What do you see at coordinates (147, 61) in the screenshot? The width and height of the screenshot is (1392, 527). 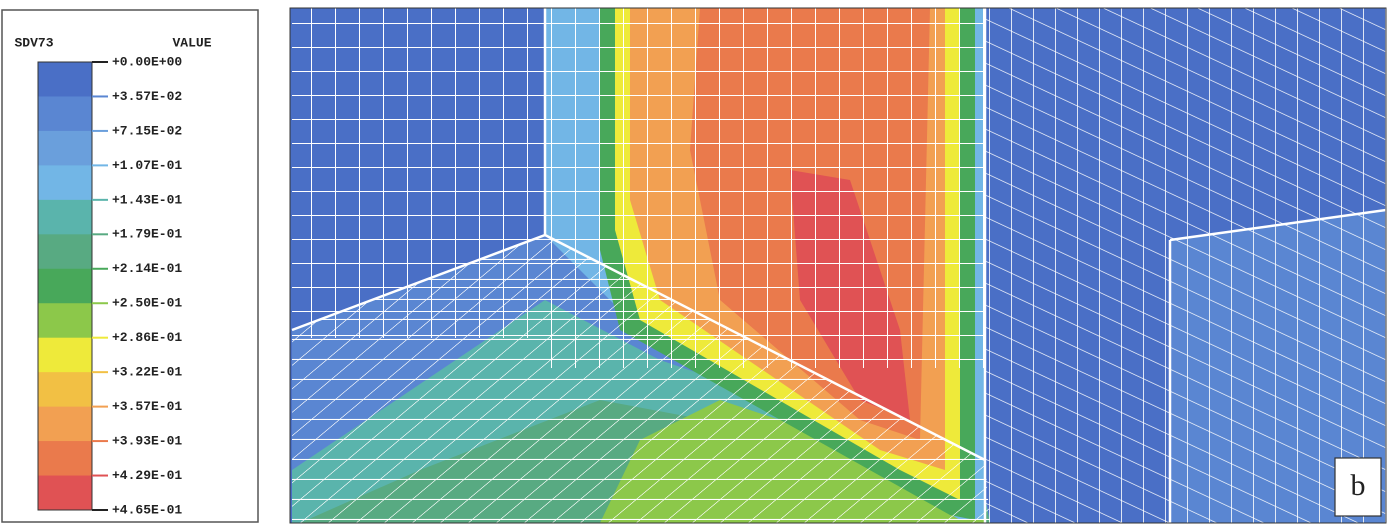 I see `legend-label: +0.00E+00` at bounding box center [147, 61].